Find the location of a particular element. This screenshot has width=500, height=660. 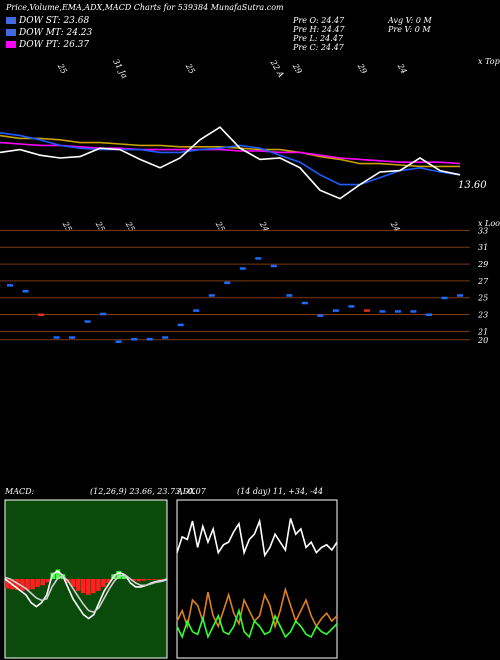

y-tick-label: 27 is located at coordinates (483, 281).